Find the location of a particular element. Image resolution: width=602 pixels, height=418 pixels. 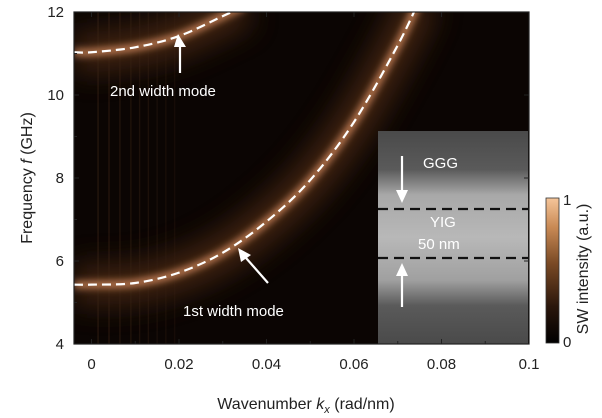

colorbar: 1 0 SW intensity (a.u.) is located at coordinates (568, 271).